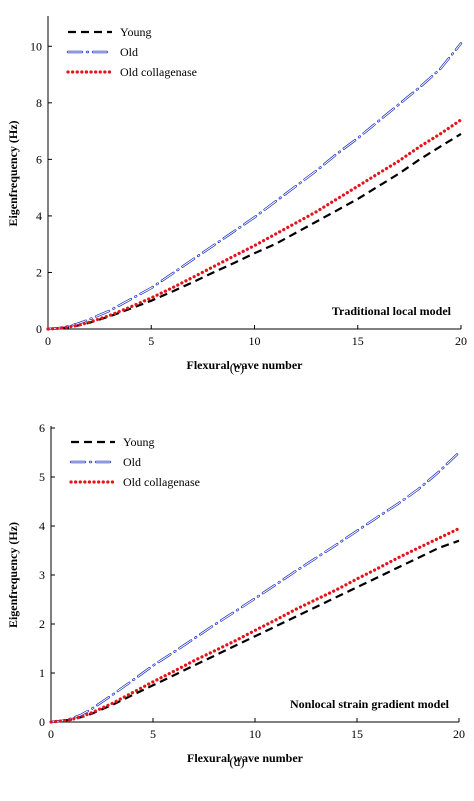 This screenshot has width=474, height=801. What do you see at coordinates (236, 761) in the screenshot?
I see `panel-label: (d)` at bounding box center [236, 761].